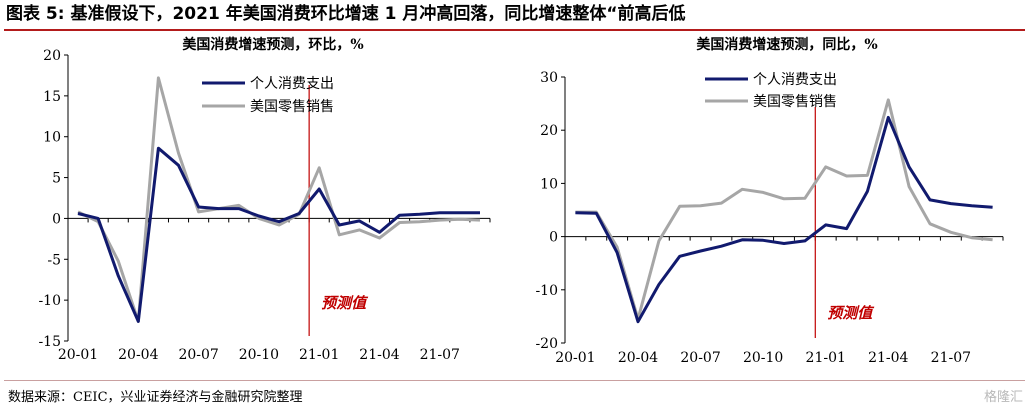  I want to click on y-tick-label: -5, so click(54, 260).